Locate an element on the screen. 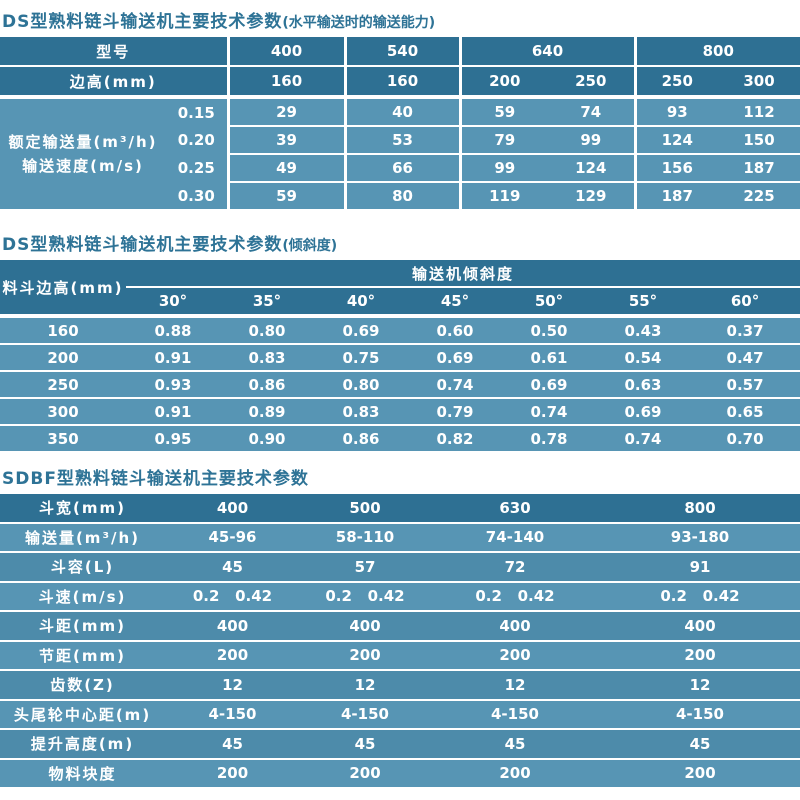 The image size is (800, 800). param-label-cell: 斗容(L) is located at coordinates (82, 567).